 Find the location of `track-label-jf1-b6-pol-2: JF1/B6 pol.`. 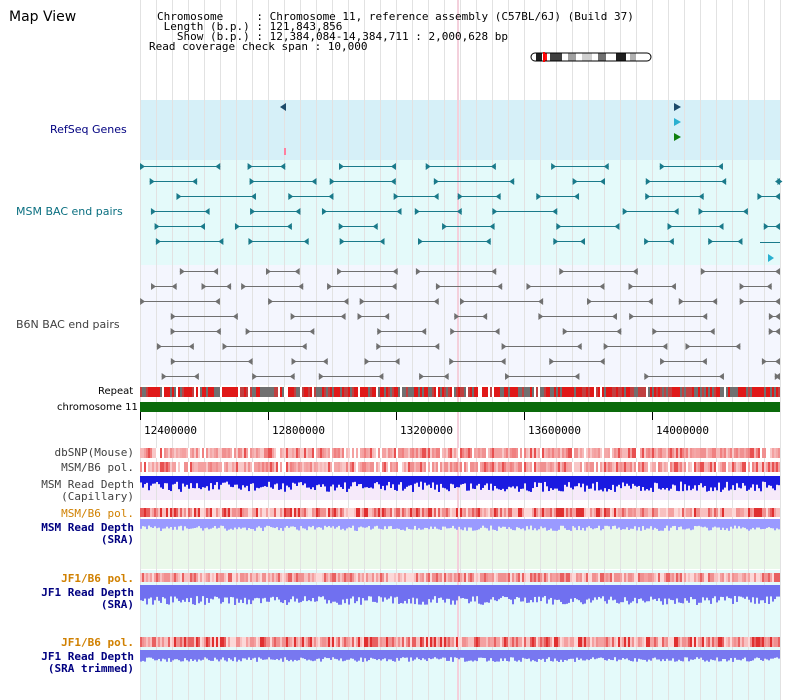

track-label-jf1-b6-pol-2: JF1/B6 pol. is located at coordinates (97, 642).